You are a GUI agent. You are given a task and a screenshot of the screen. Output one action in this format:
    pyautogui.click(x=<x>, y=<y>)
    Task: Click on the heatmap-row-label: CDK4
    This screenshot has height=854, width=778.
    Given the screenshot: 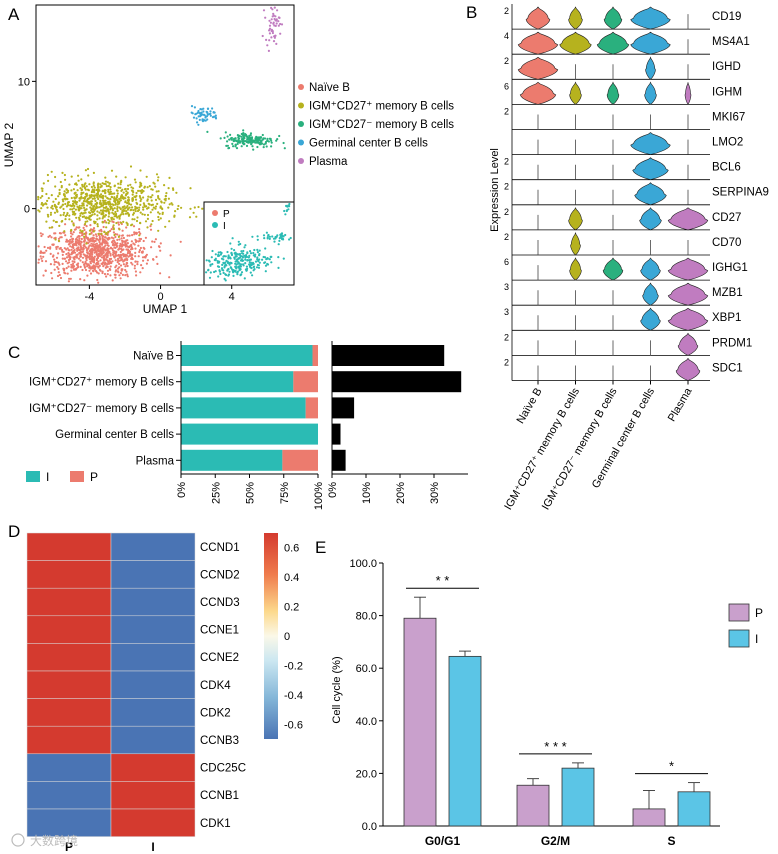 What is the action you would take?
    pyautogui.click(x=215, y=686)
    